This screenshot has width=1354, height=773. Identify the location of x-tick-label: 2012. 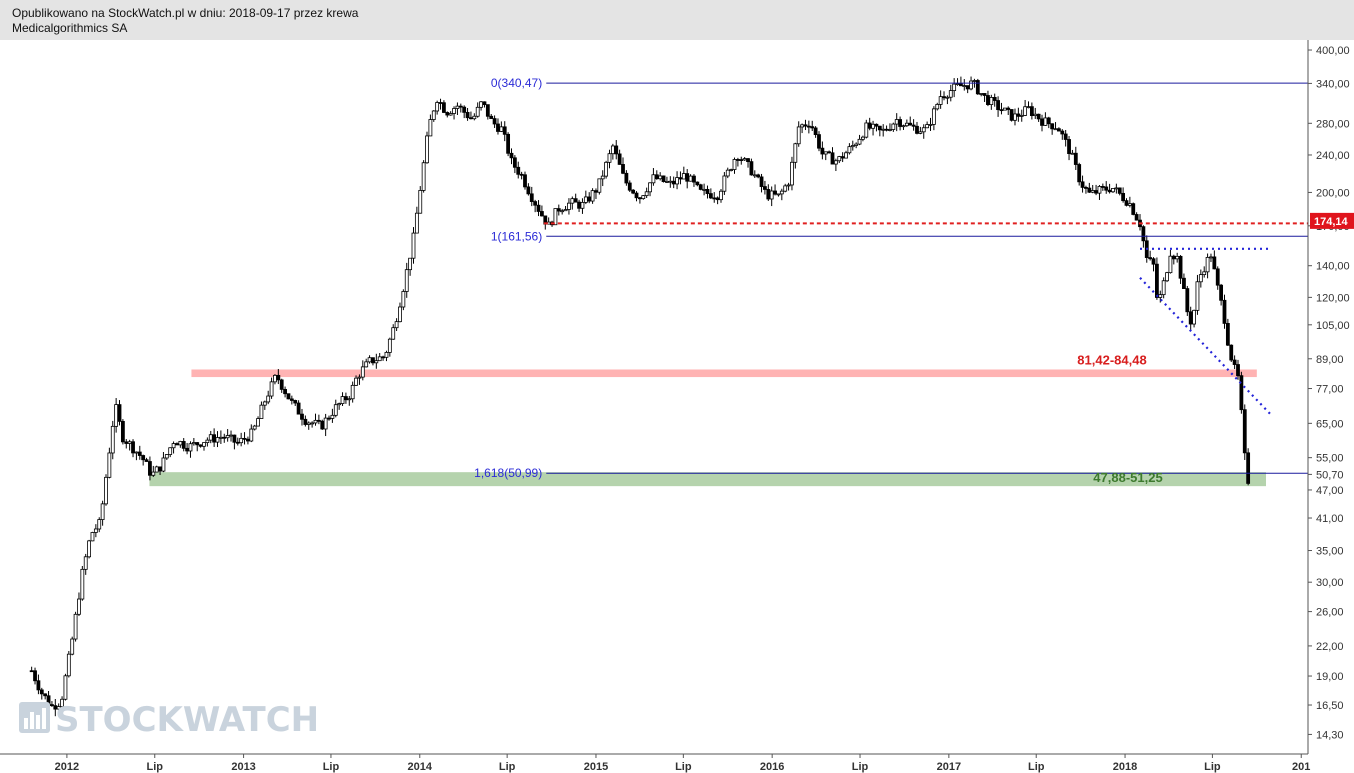
(67, 767).